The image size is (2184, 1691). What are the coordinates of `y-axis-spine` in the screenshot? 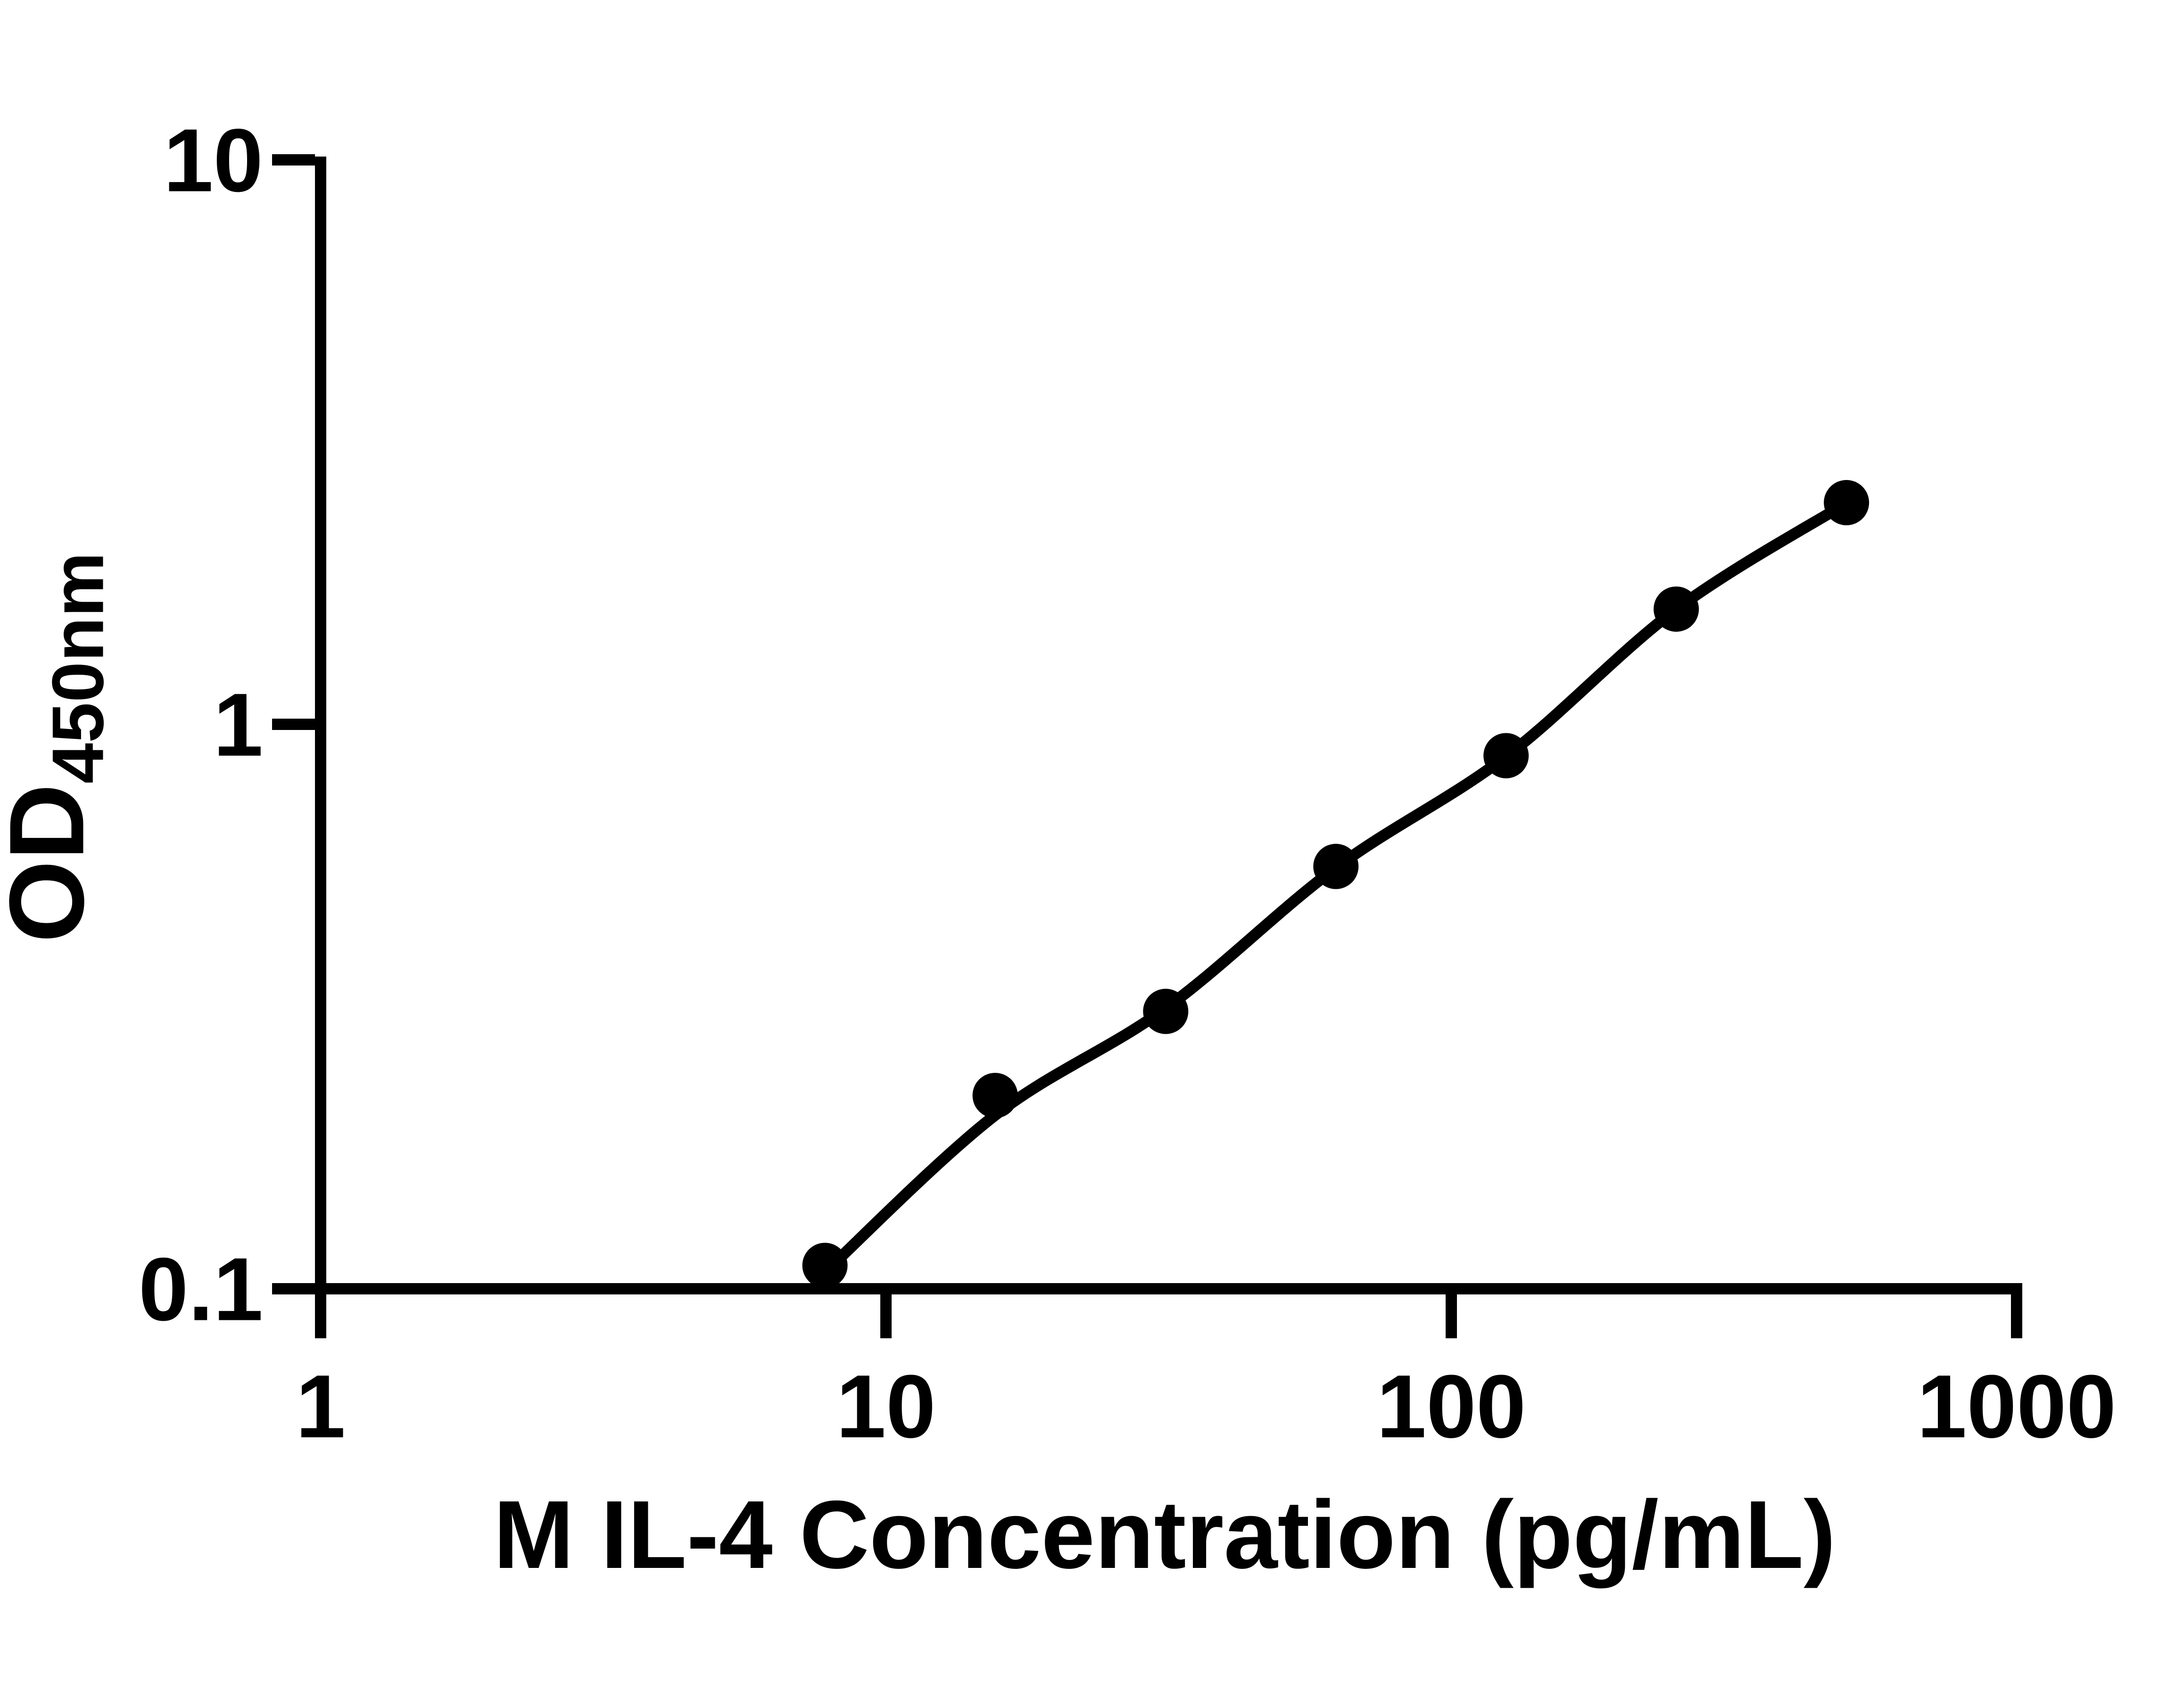 It's located at (320, 725).